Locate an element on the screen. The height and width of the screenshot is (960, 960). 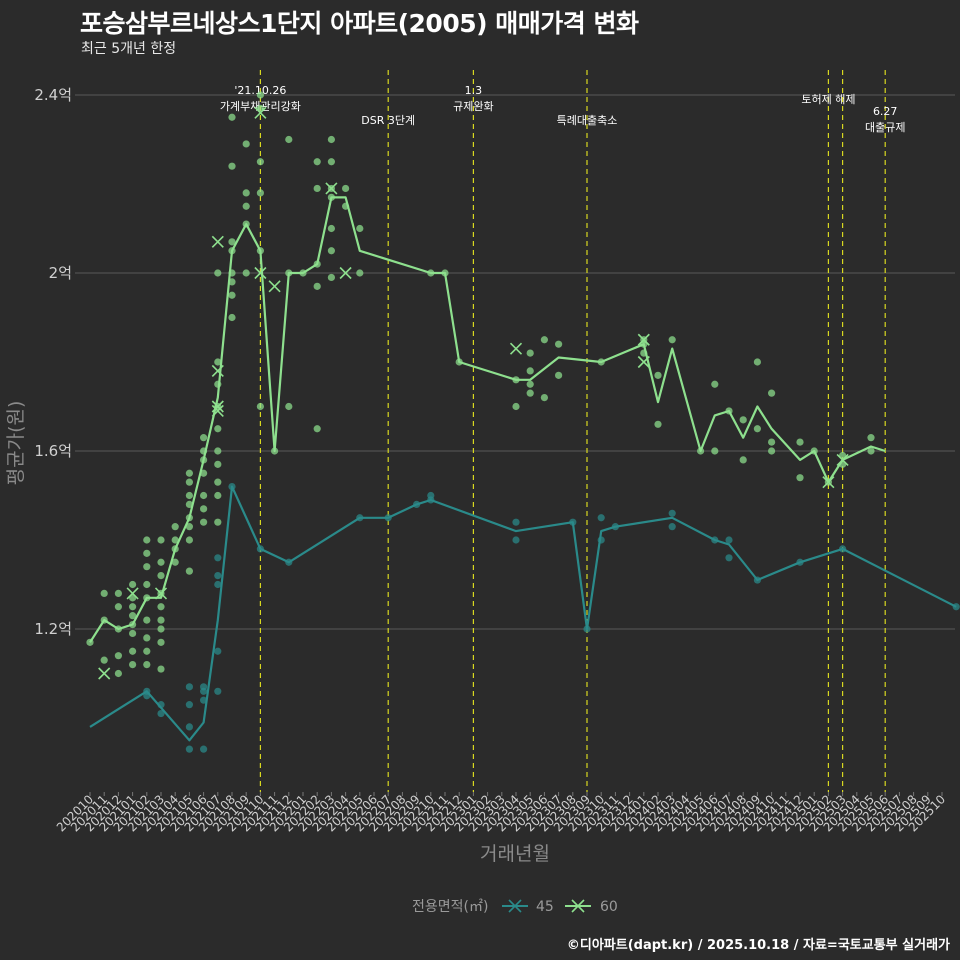
event-label: DSR 3단계 is located at coordinates (388, 120).